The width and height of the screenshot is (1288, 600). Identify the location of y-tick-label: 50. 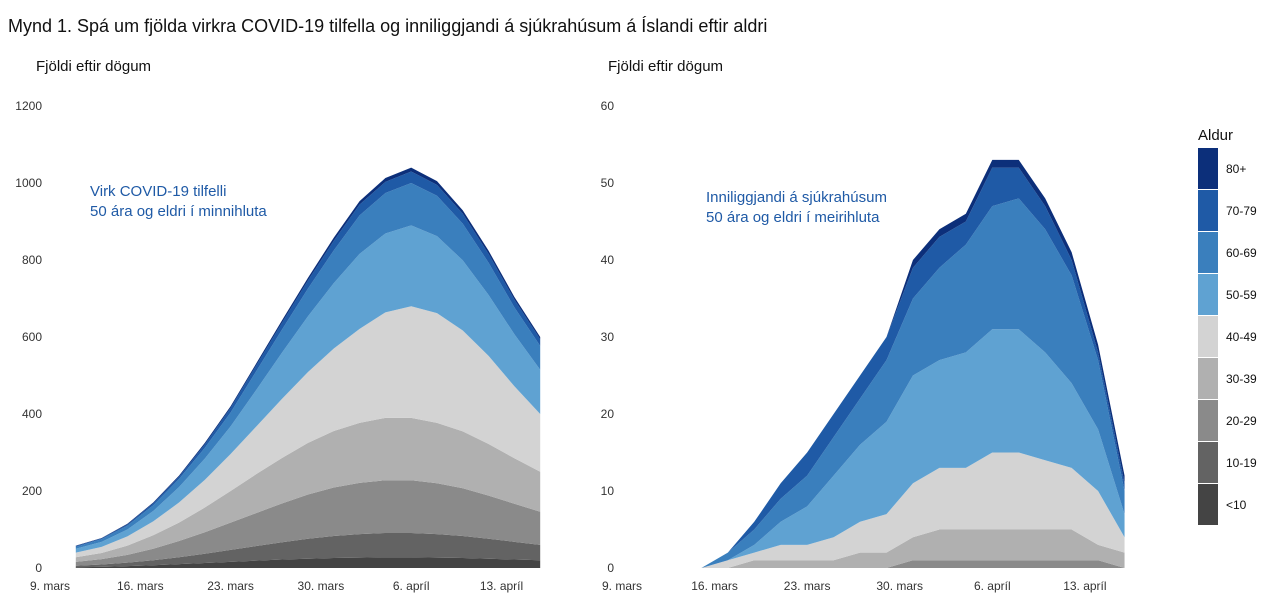
(608, 183).